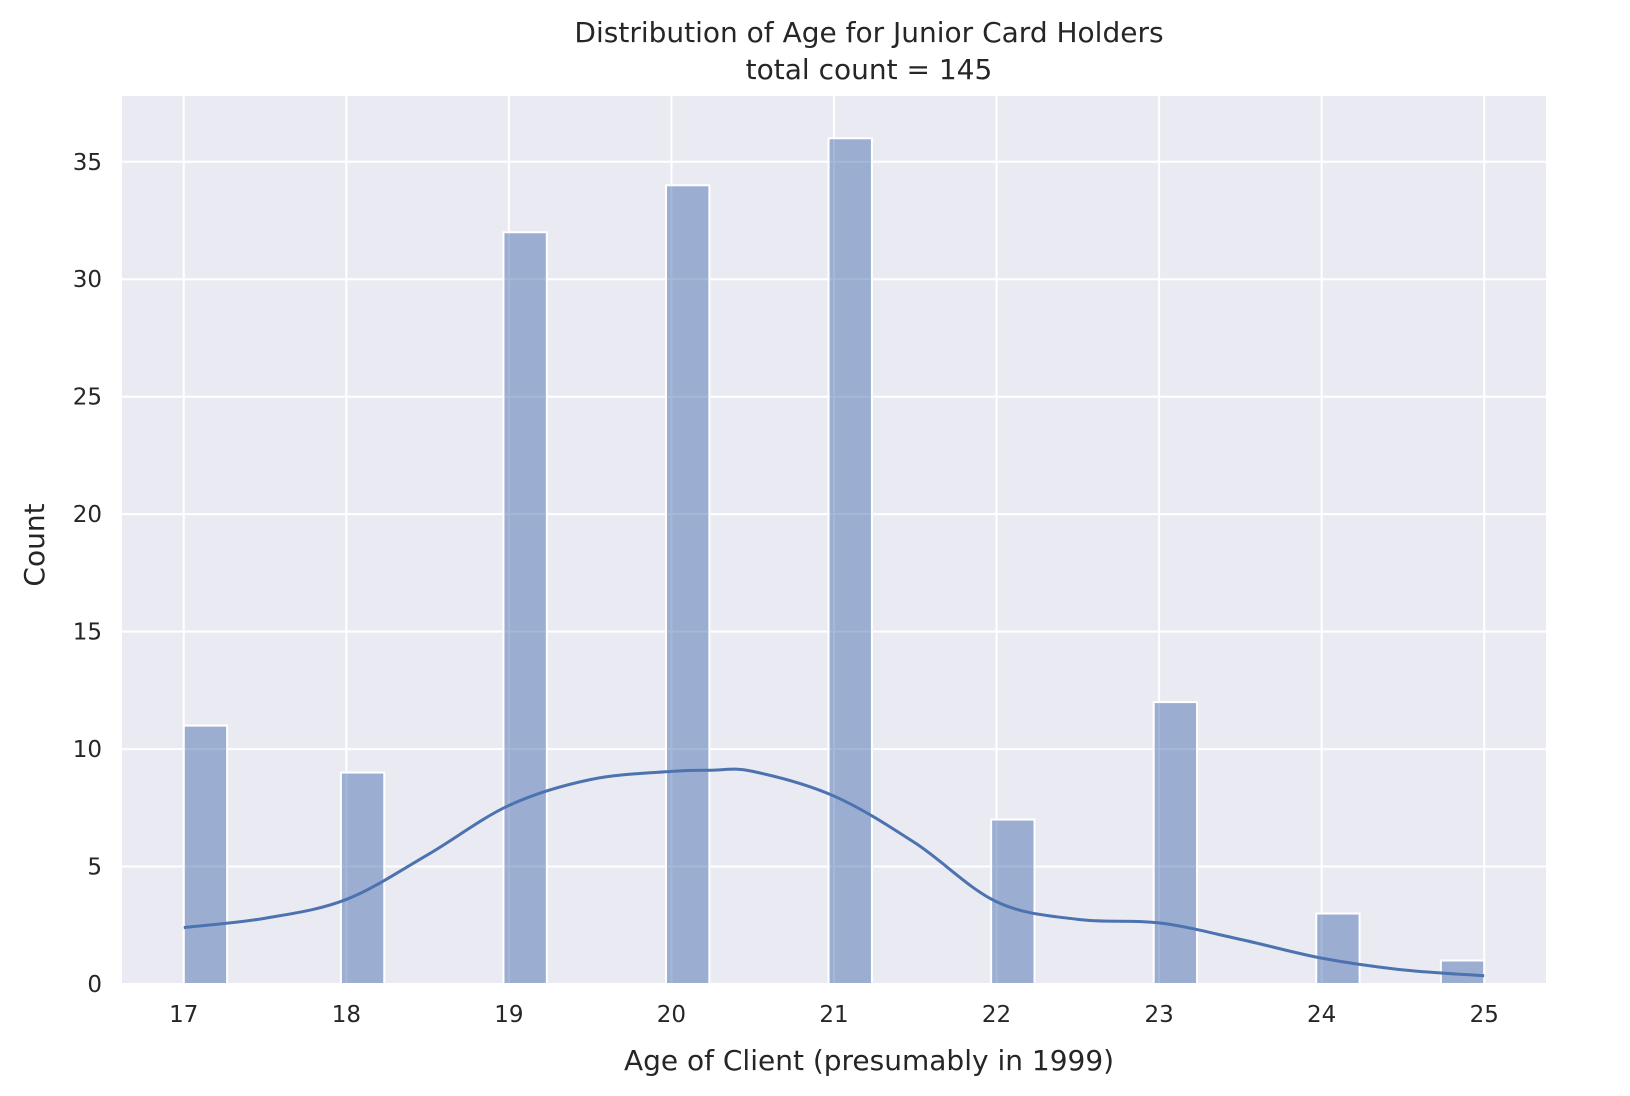 The height and width of the screenshot is (1096, 1630). What do you see at coordinates (87, 515) in the screenshot?
I see `y-tick-label-20: 20` at bounding box center [87, 515].